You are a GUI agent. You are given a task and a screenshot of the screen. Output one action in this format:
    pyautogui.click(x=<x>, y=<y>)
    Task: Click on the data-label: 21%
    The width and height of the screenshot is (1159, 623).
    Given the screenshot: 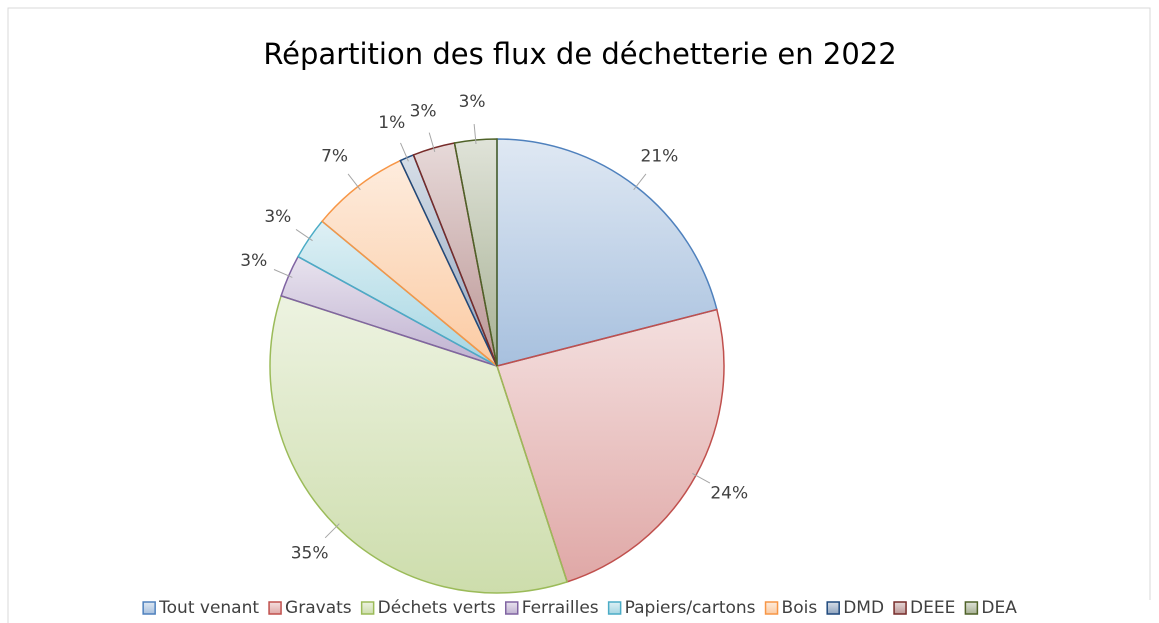 What is the action you would take?
    pyautogui.click(x=660, y=157)
    